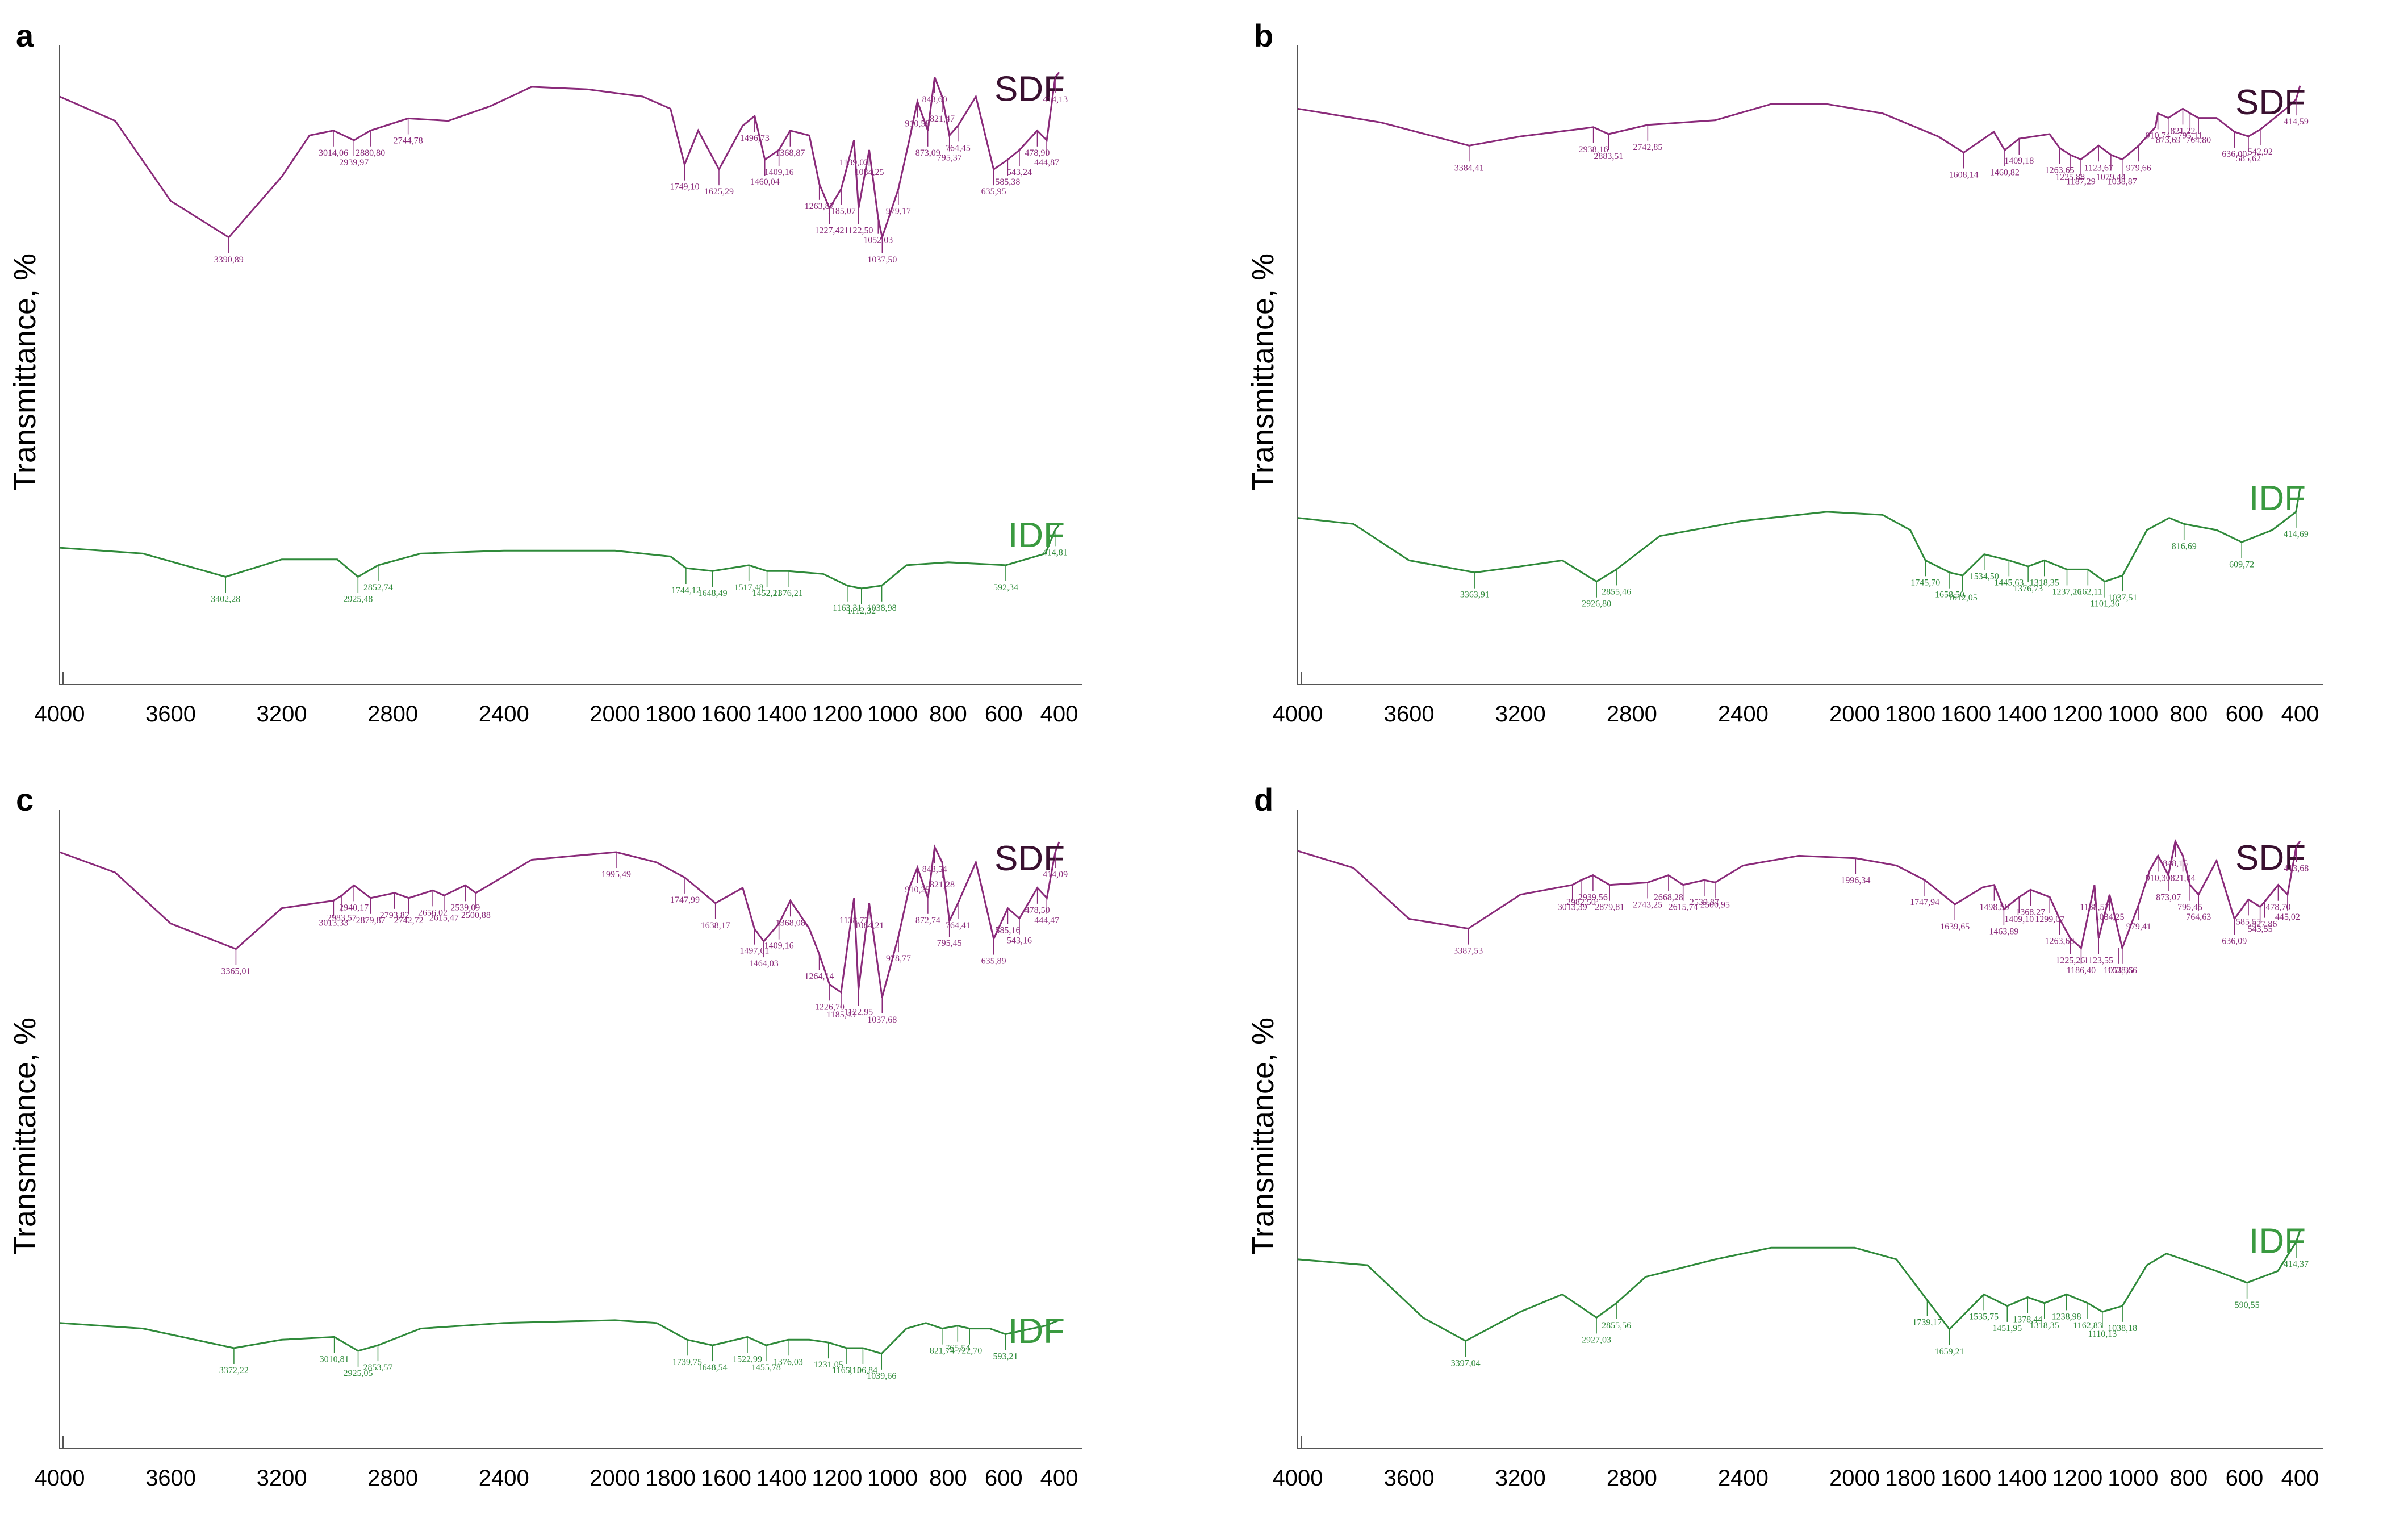 The width and height of the screenshot is (2408, 1531). What do you see at coordinates (869, 926) in the screenshot?
I see `peak-label: 1084,21` at bounding box center [869, 926].